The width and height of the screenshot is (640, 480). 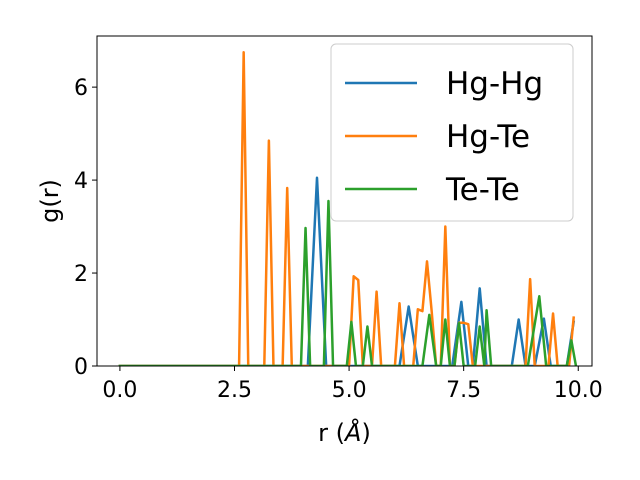 What do you see at coordinates (463, 390) in the screenshot?
I see `x-tick-label: 7.5` at bounding box center [463, 390].